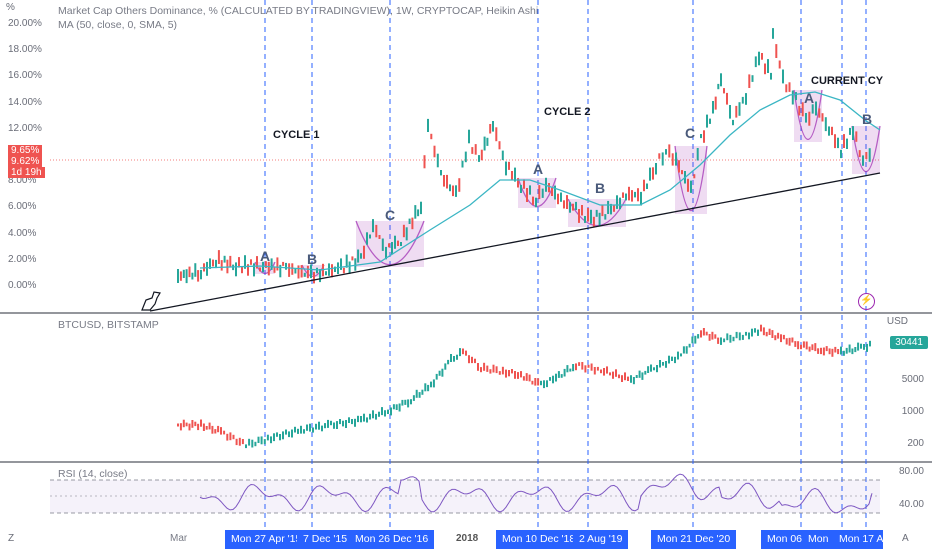 This screenshot has height=550, width=932. What do you see at coordinates (897, 321) in the screenshot?
I see `btc-currency-label: USD` at bounding box center [897, 321].